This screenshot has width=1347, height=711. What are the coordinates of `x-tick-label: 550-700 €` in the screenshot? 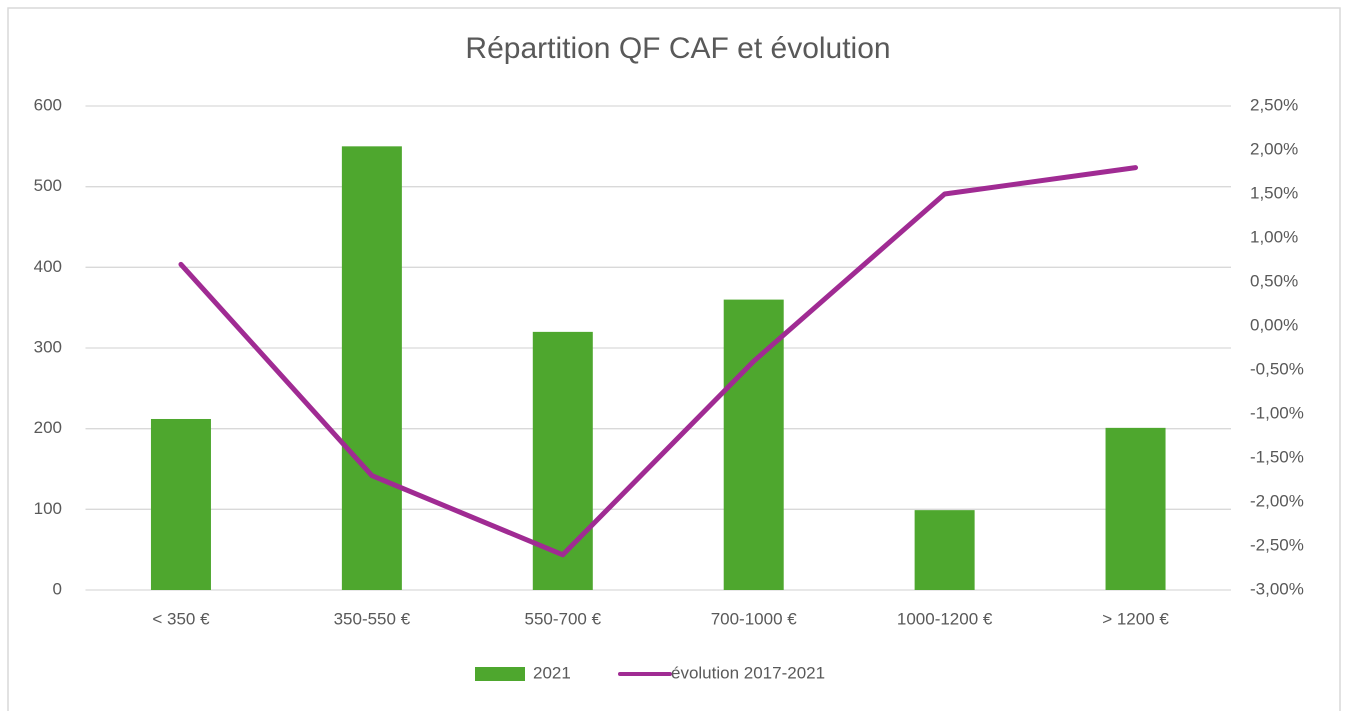 It's located at (563, 618).